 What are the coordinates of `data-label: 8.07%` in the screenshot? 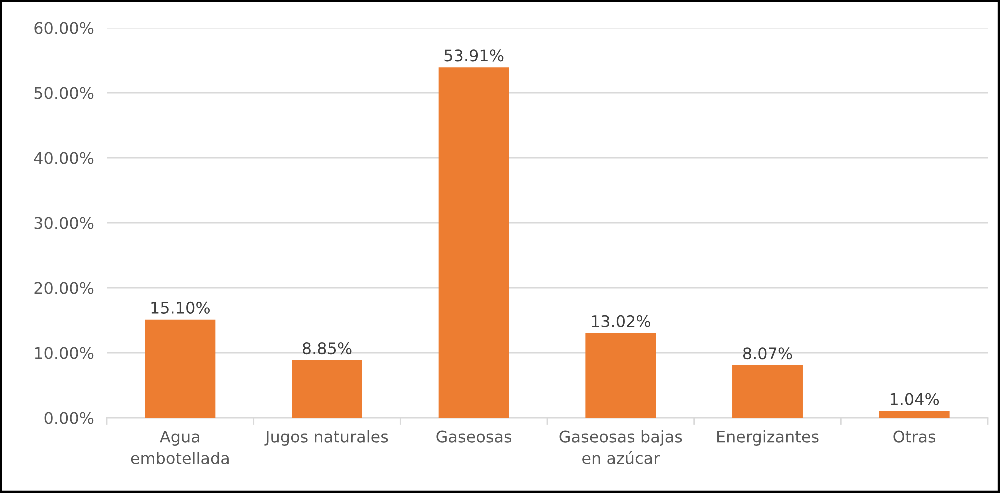 It's located at (767, 354).